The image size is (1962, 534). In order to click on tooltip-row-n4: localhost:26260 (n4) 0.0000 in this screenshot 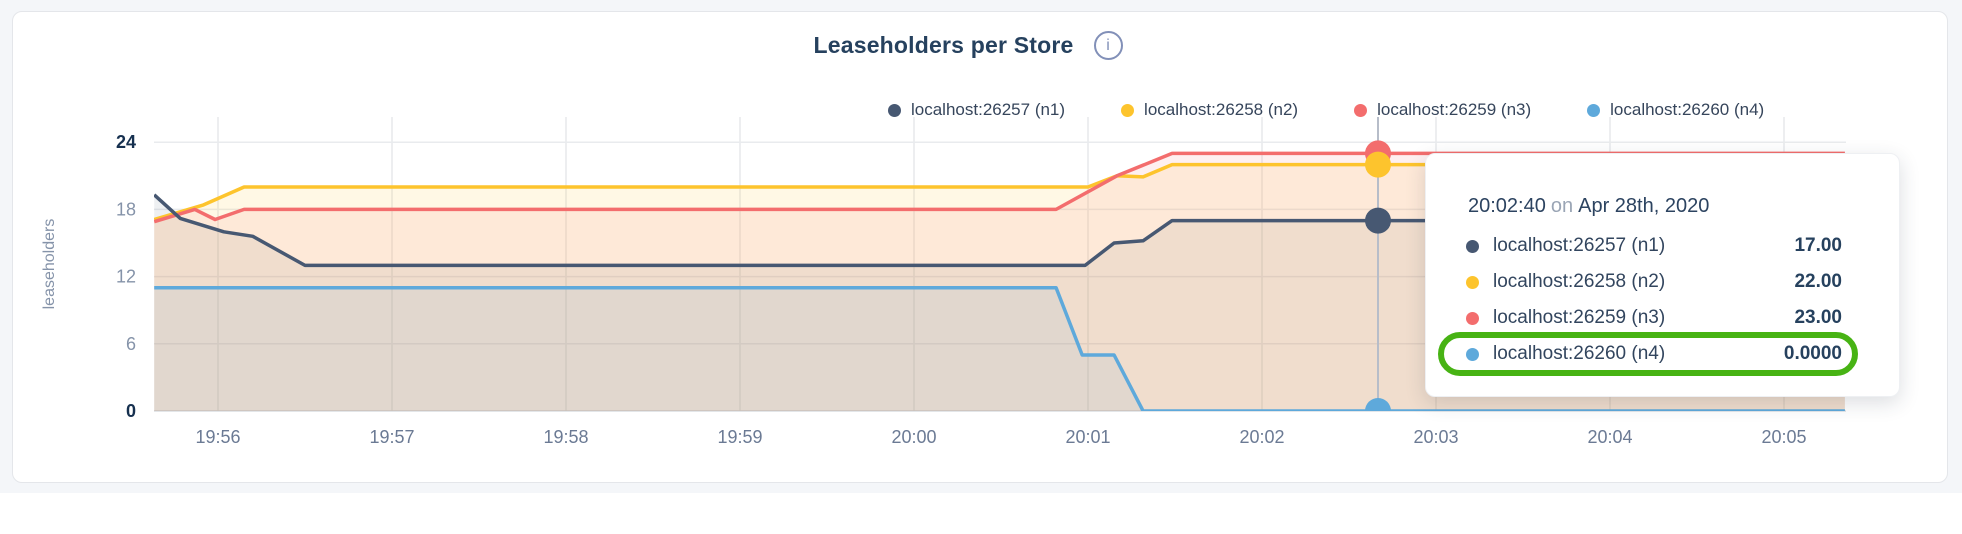, I will do `click(1654, 354)`.